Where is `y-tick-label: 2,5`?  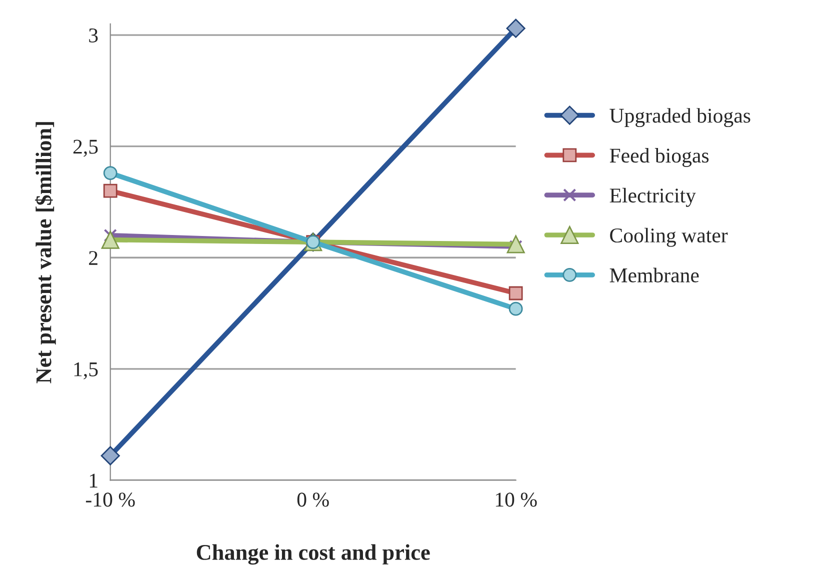
y-tick-label: 2,5 is located at coordinates (85, 148).